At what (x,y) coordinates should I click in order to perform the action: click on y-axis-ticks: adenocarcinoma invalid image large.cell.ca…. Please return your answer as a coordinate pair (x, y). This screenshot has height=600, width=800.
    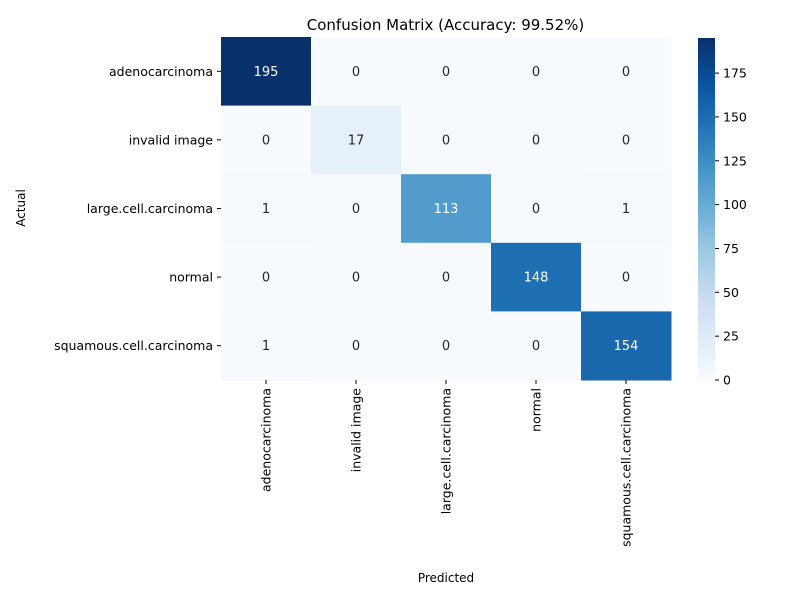
    Looking at the image, I should click on (137, 208).